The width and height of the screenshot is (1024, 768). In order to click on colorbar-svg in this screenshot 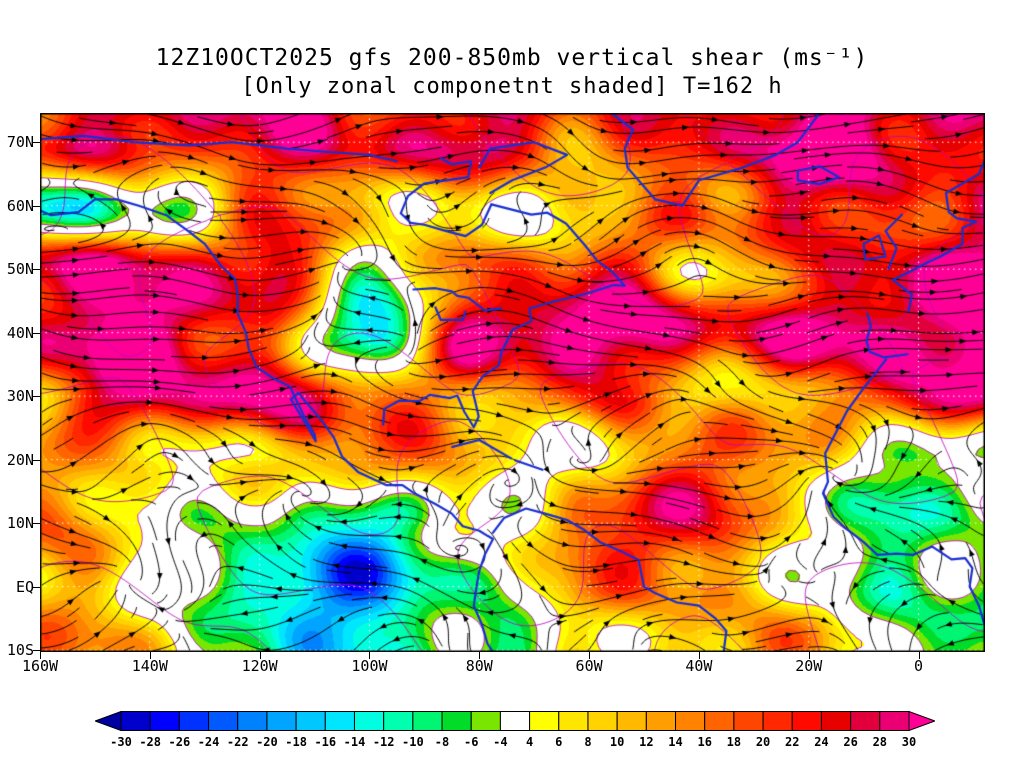, I will do `click(515, 721)`.